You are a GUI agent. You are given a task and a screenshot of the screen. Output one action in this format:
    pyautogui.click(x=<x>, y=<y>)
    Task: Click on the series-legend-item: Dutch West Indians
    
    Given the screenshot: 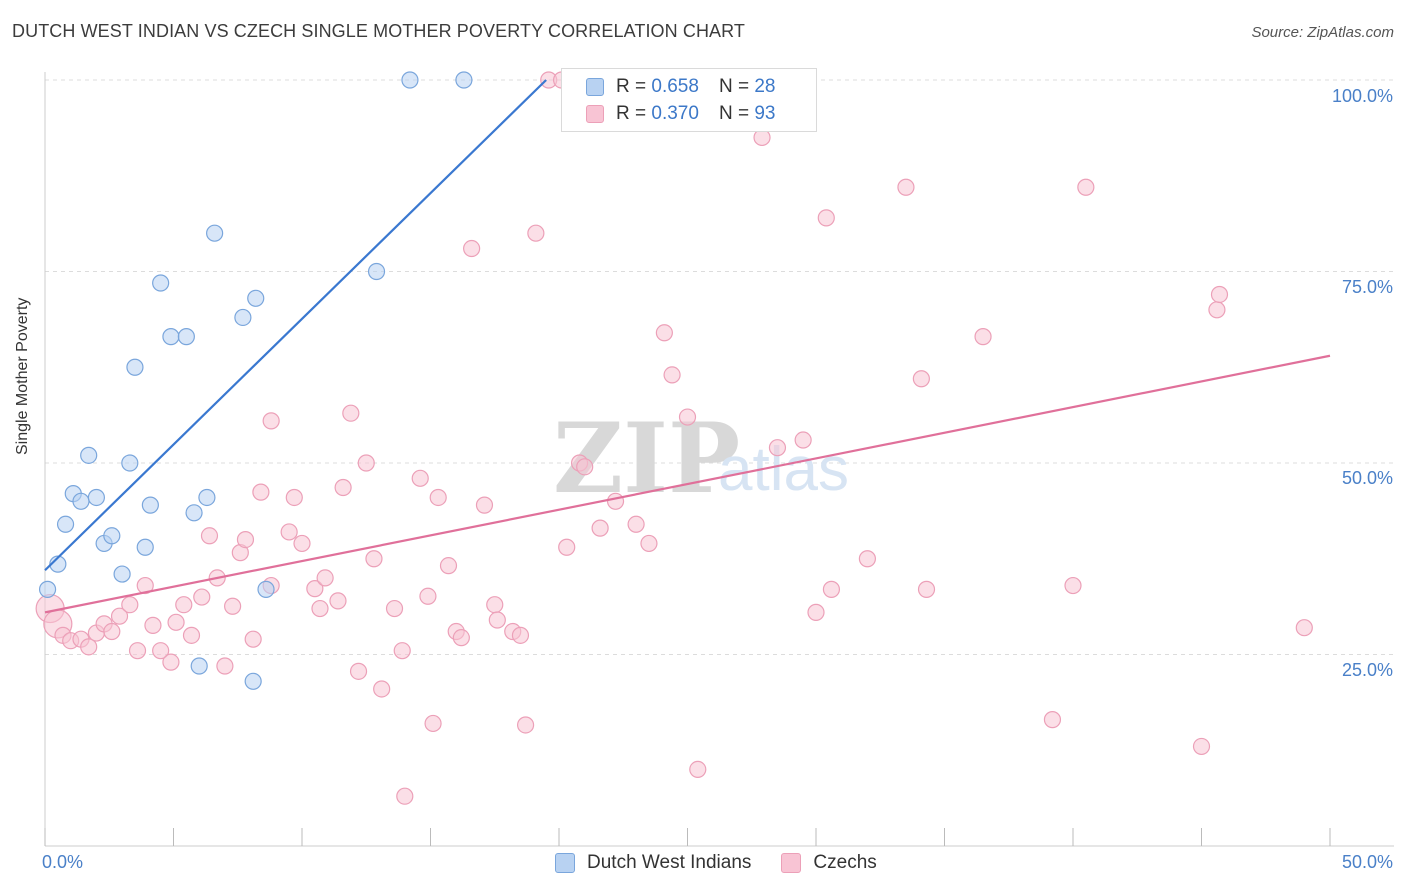 What is the action you would take?
    pyautogui.click(x=653, y=863)
    